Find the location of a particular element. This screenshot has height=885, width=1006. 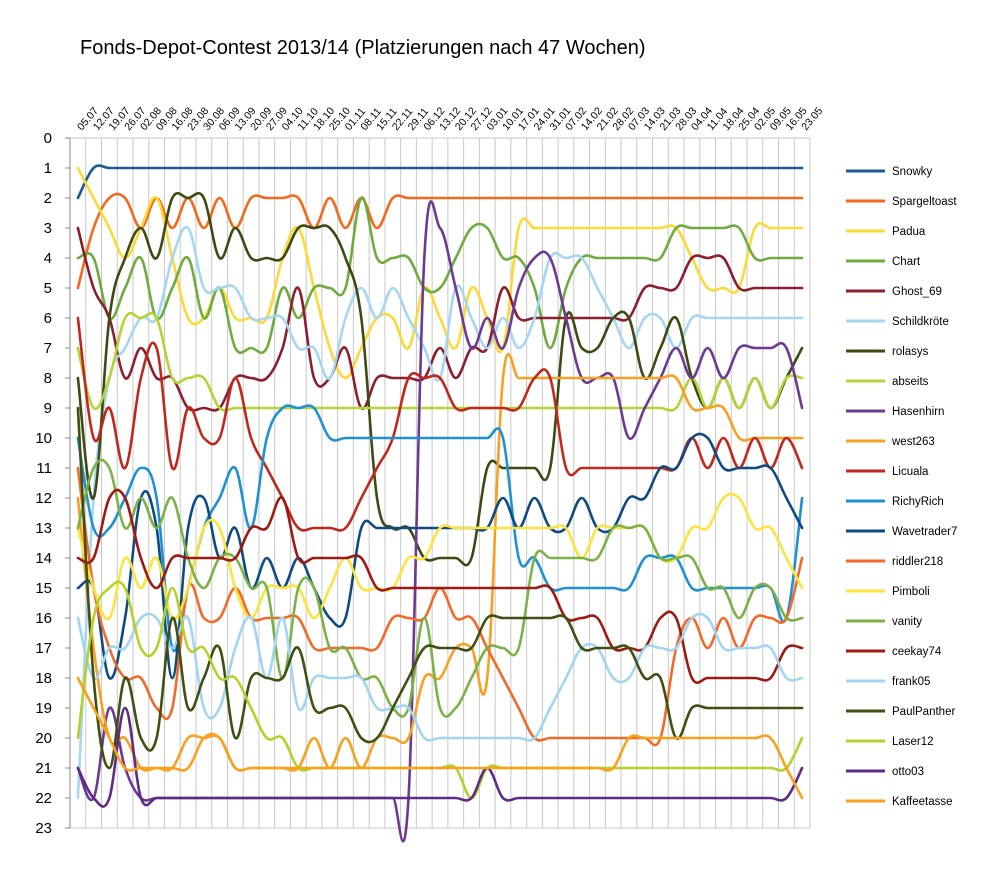

legend-label-west263: west263 is located at coordinates (913, 442).